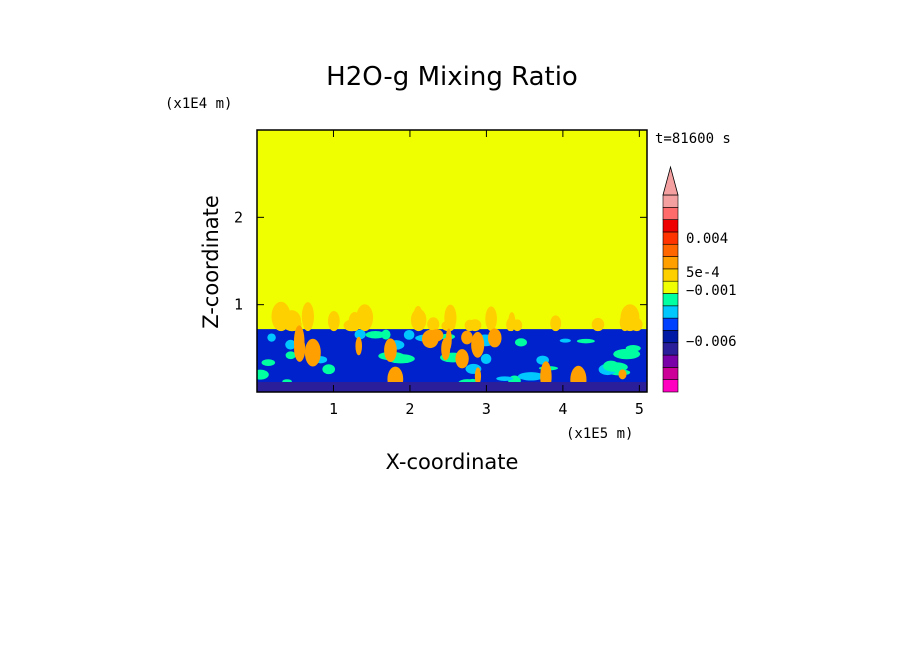 Image resolution: width=904 pixels, height=654 pixels. I want to click on x-tick-label: 1, so click(333, 409).